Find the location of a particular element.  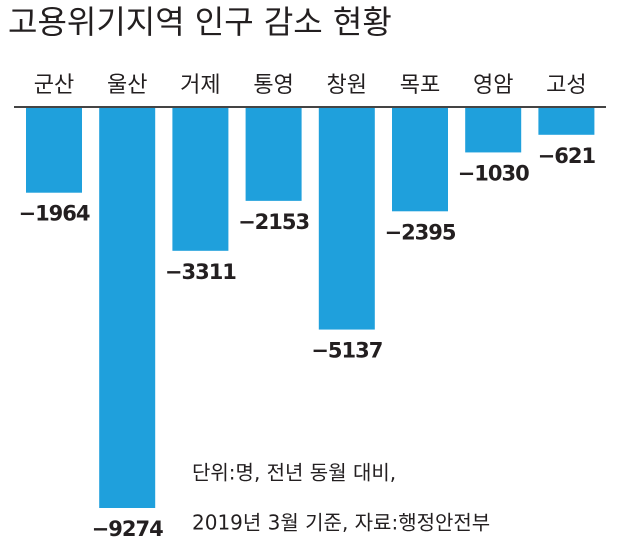

note: 단위:명, 전년 동월 대비, is located at coordinates (294, 473).